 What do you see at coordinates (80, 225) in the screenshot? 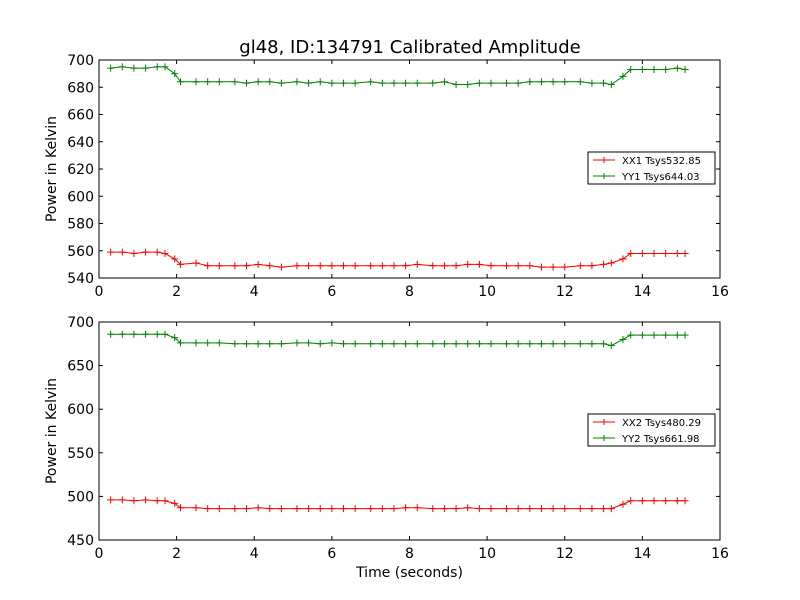
I see `y-tick-label: 580` at bounding box center [80, 225].